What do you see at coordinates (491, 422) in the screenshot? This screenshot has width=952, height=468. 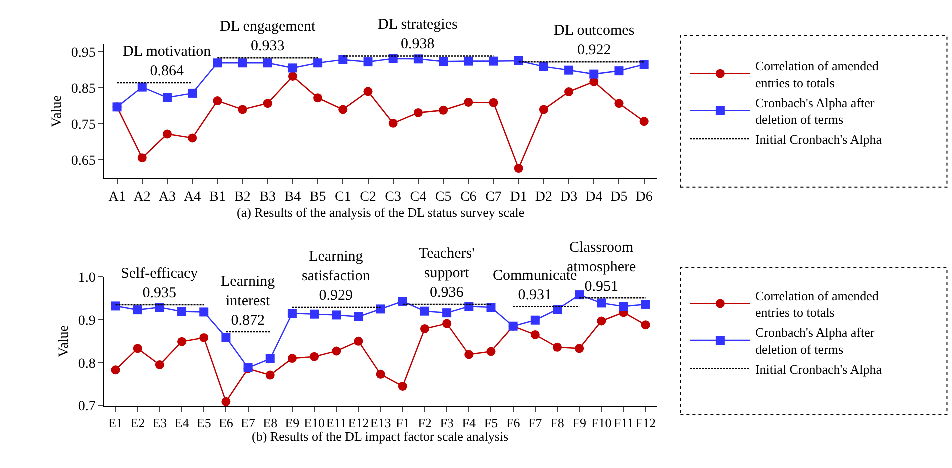 I see `x-tick-label: F5` at bounding box center [491, 422].